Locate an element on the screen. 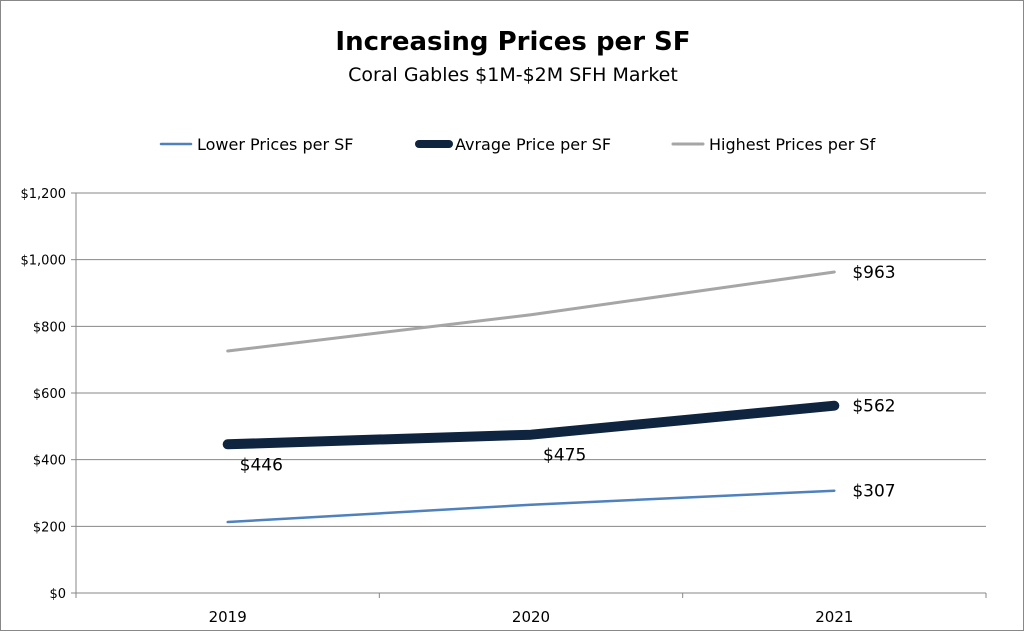 The image size is (1024, 632). data-label: $562 is located at coordinates (873, 407).